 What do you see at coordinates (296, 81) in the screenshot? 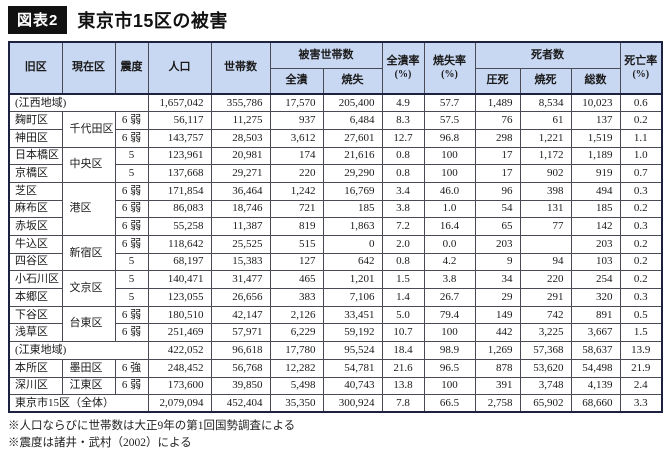
I see `header-collapsed: 全潰` at bounding box center [296, 81].